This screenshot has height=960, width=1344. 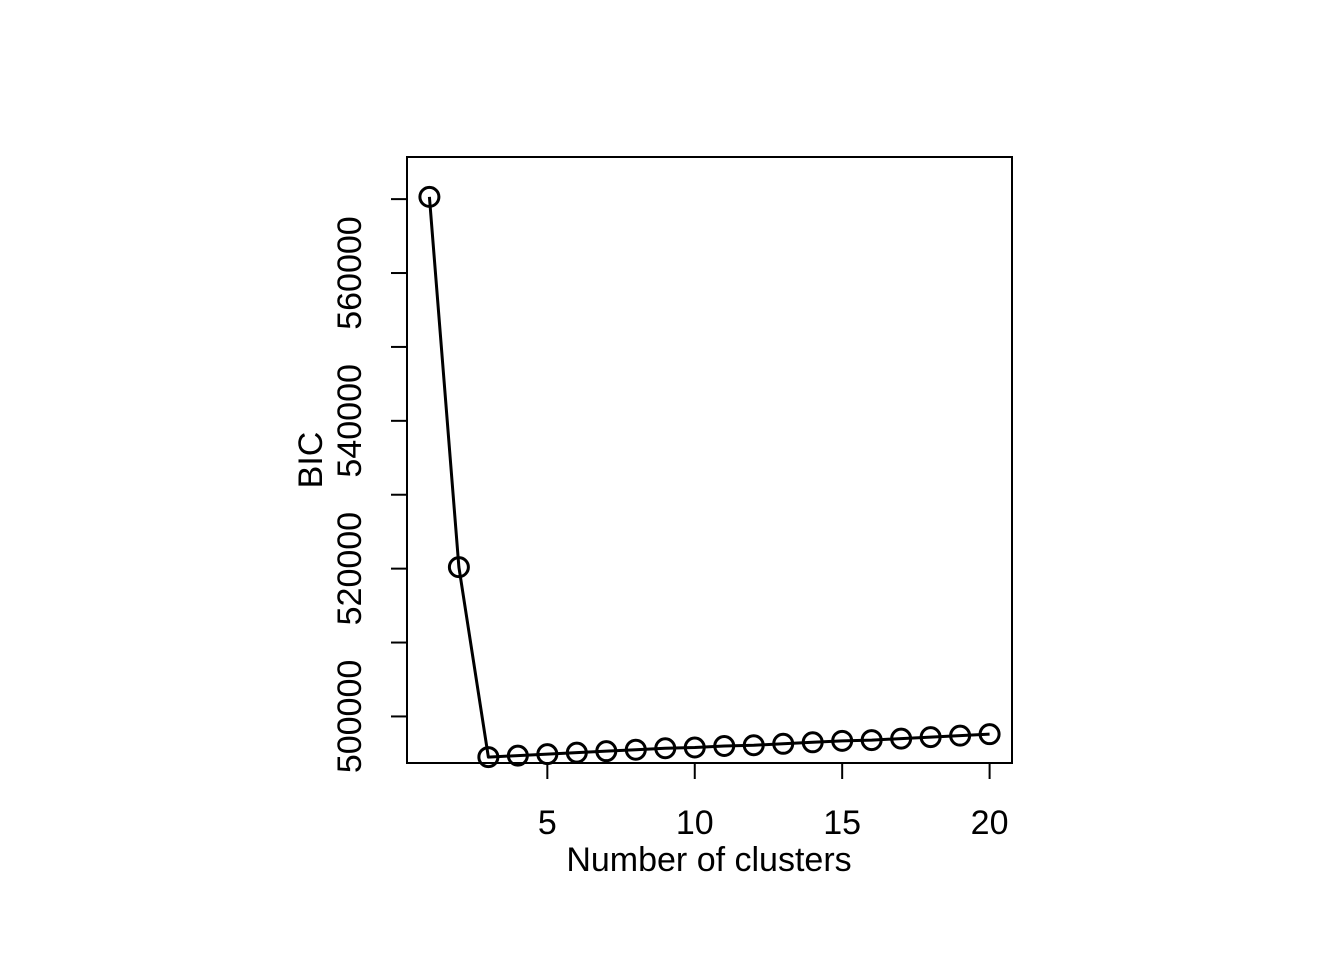 I want to click on y-tick-label: 500000, so click(x=350, y=716).